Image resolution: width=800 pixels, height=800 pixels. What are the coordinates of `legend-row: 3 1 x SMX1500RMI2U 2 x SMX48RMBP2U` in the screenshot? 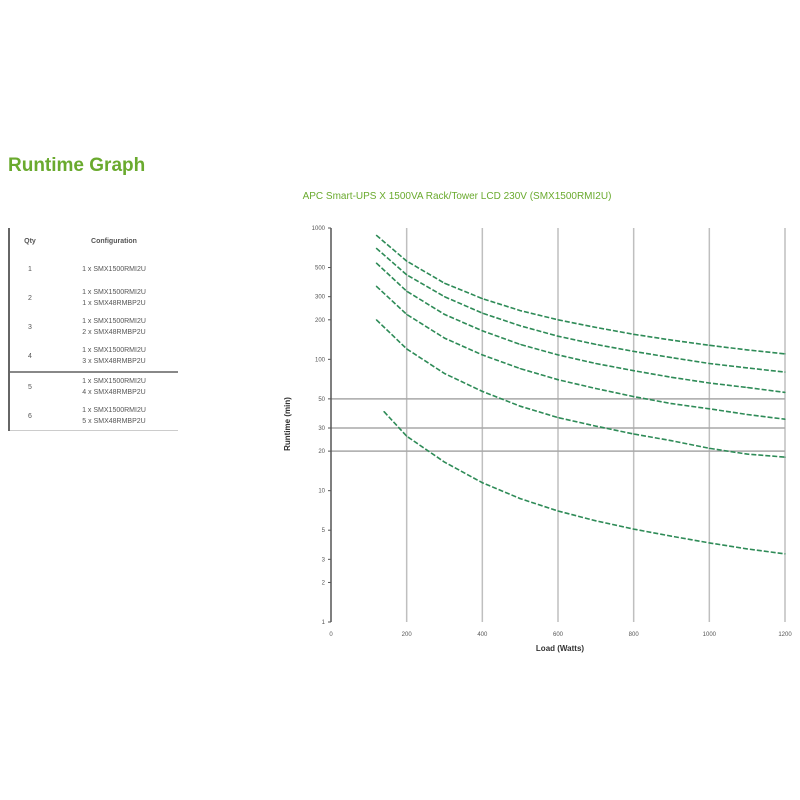 It's located at (94, 327).